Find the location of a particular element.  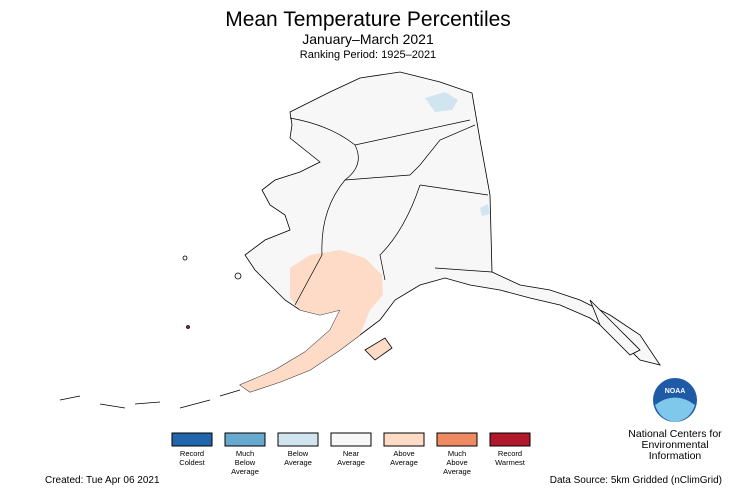

data-source: Data Source: 5km Gridded (nClimGrid) is located at coordinates (636, 480).